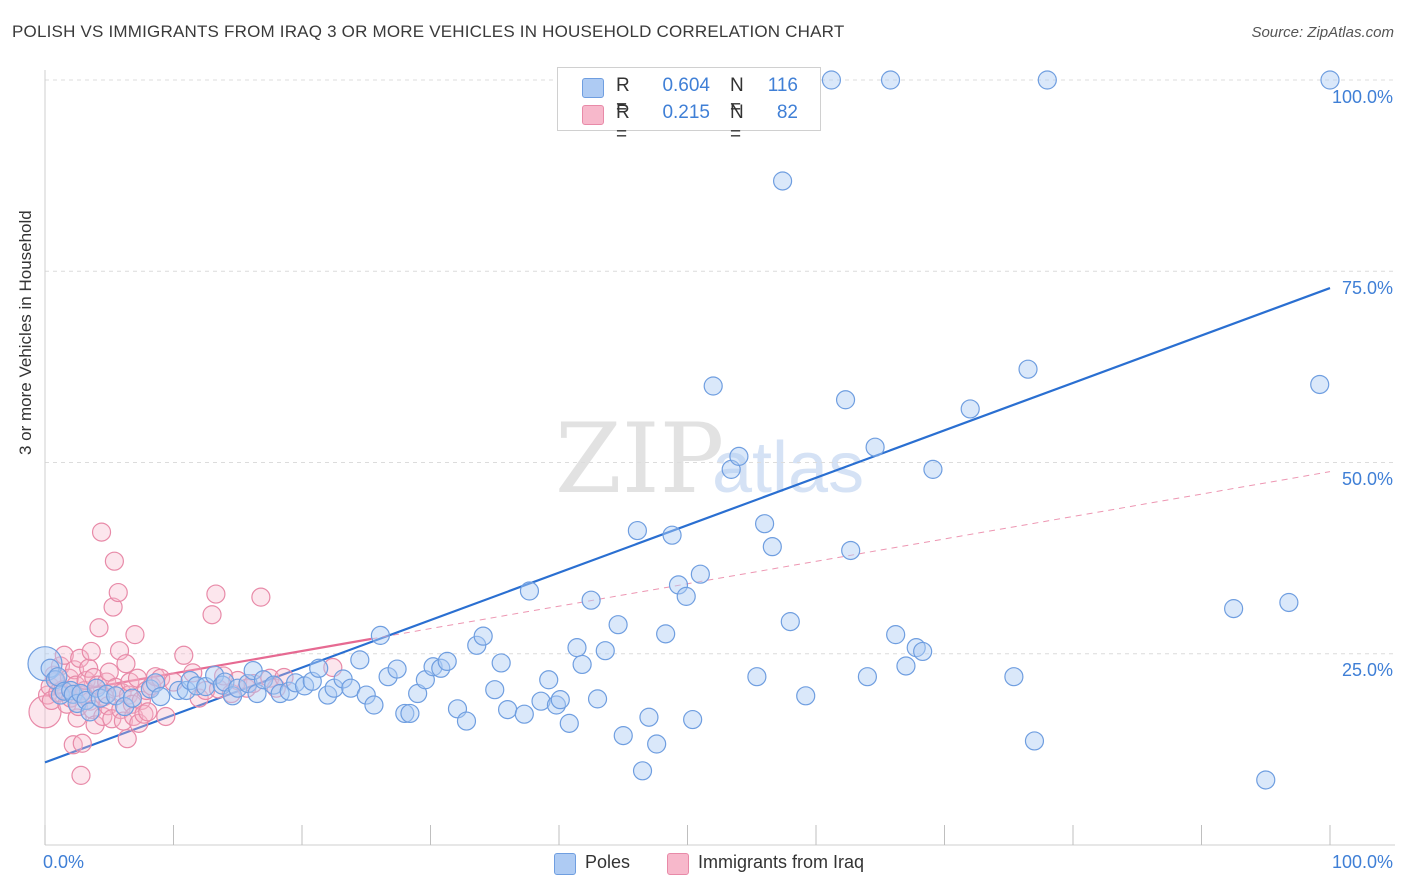 The width and height of the screenshot is (1406, 892). I want to click on y-axis-label: 3 or more Vehicles in Household, so click(25, 332).